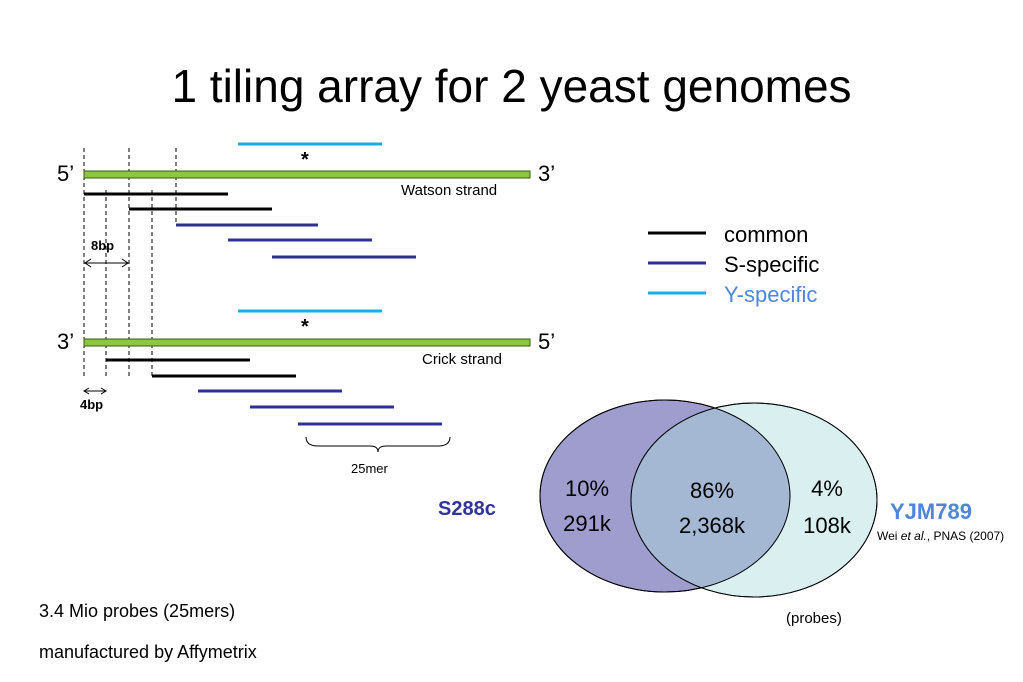 This screenshot has height=682, width=1023. I want to click on watson-strand-label: Watson strand, so click(449, 190).